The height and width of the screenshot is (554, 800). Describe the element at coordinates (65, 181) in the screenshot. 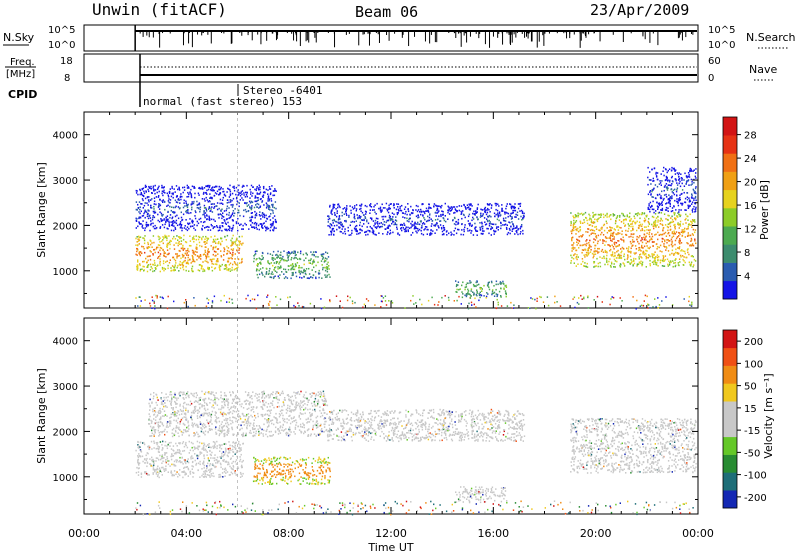

I see `y-tick-label: 3000` at that location.